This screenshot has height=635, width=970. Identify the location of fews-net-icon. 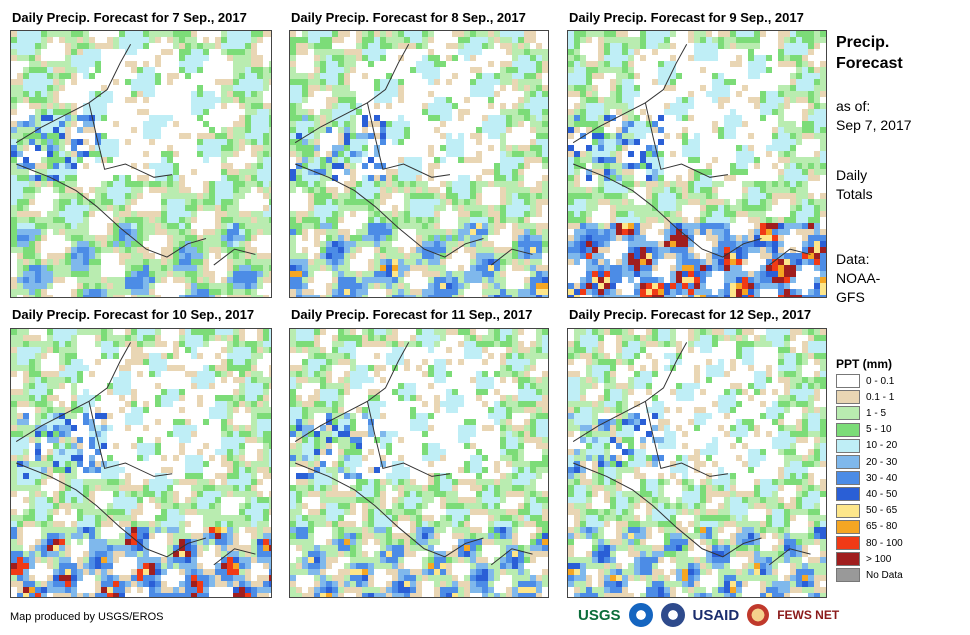
(758, 615).